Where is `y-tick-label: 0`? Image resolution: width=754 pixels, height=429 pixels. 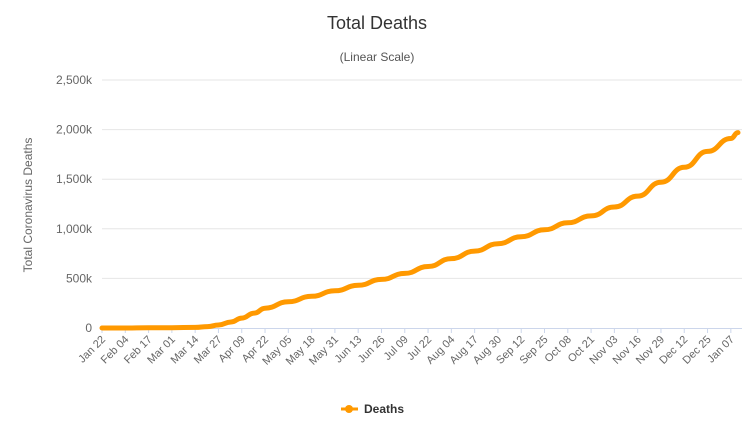 y-tick-label: 0 is located at coordinates (88, 328).